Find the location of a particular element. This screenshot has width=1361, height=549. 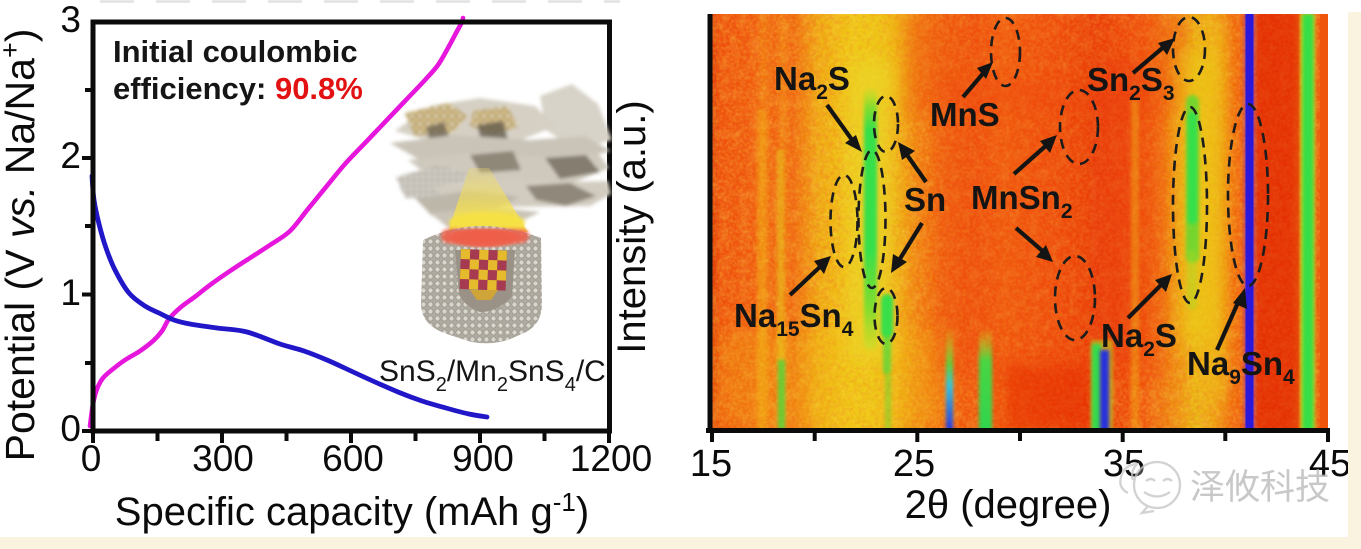

svg-text: Sn is located at coordinates (925, 199).